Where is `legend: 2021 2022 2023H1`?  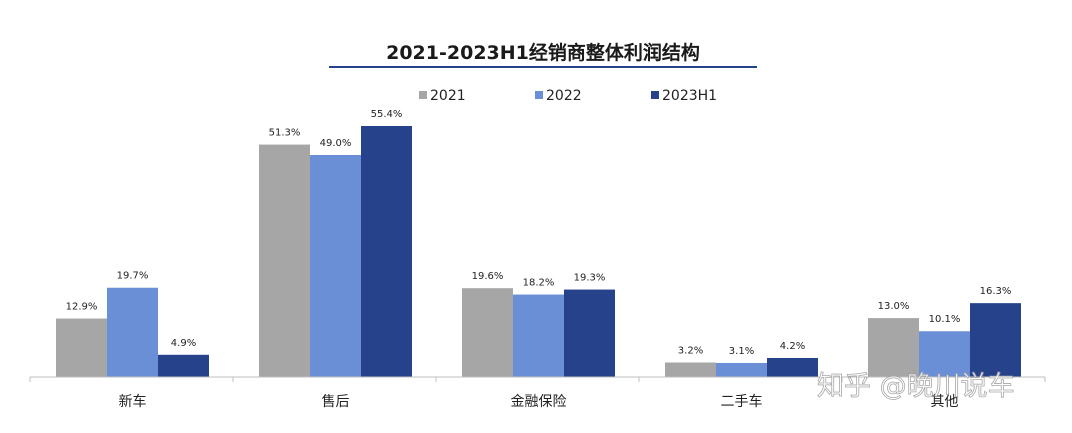
legend: 2021 2022 2023H1 is located at coordinates (568, 96).